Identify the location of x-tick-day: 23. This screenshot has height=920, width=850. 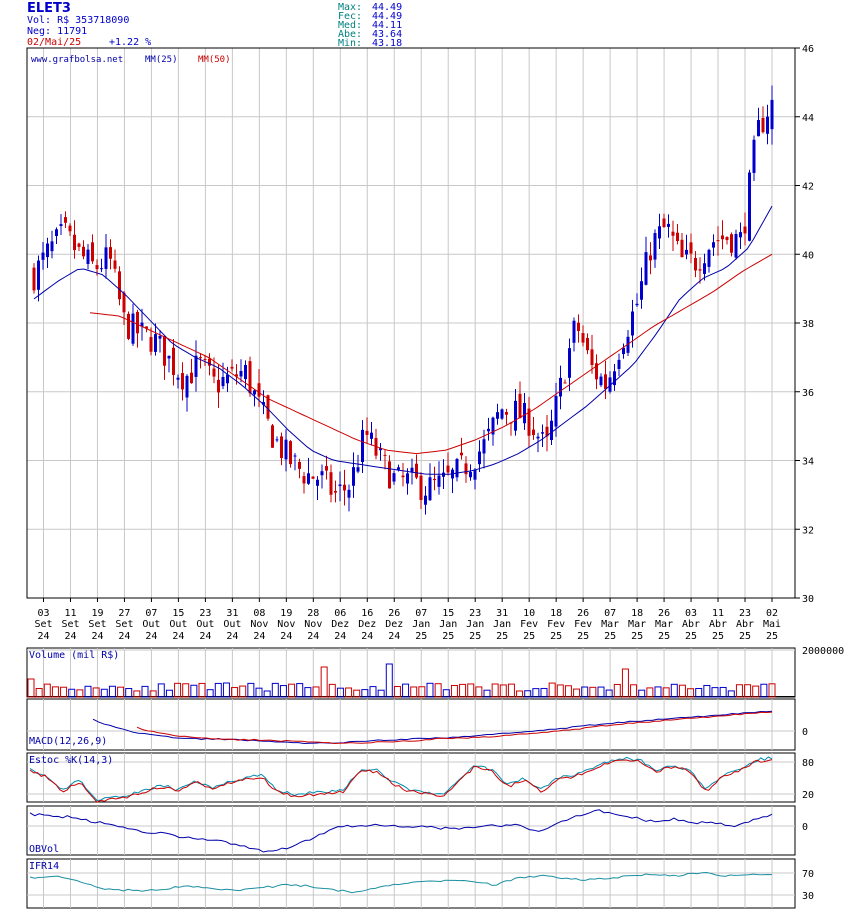
(475, 613).